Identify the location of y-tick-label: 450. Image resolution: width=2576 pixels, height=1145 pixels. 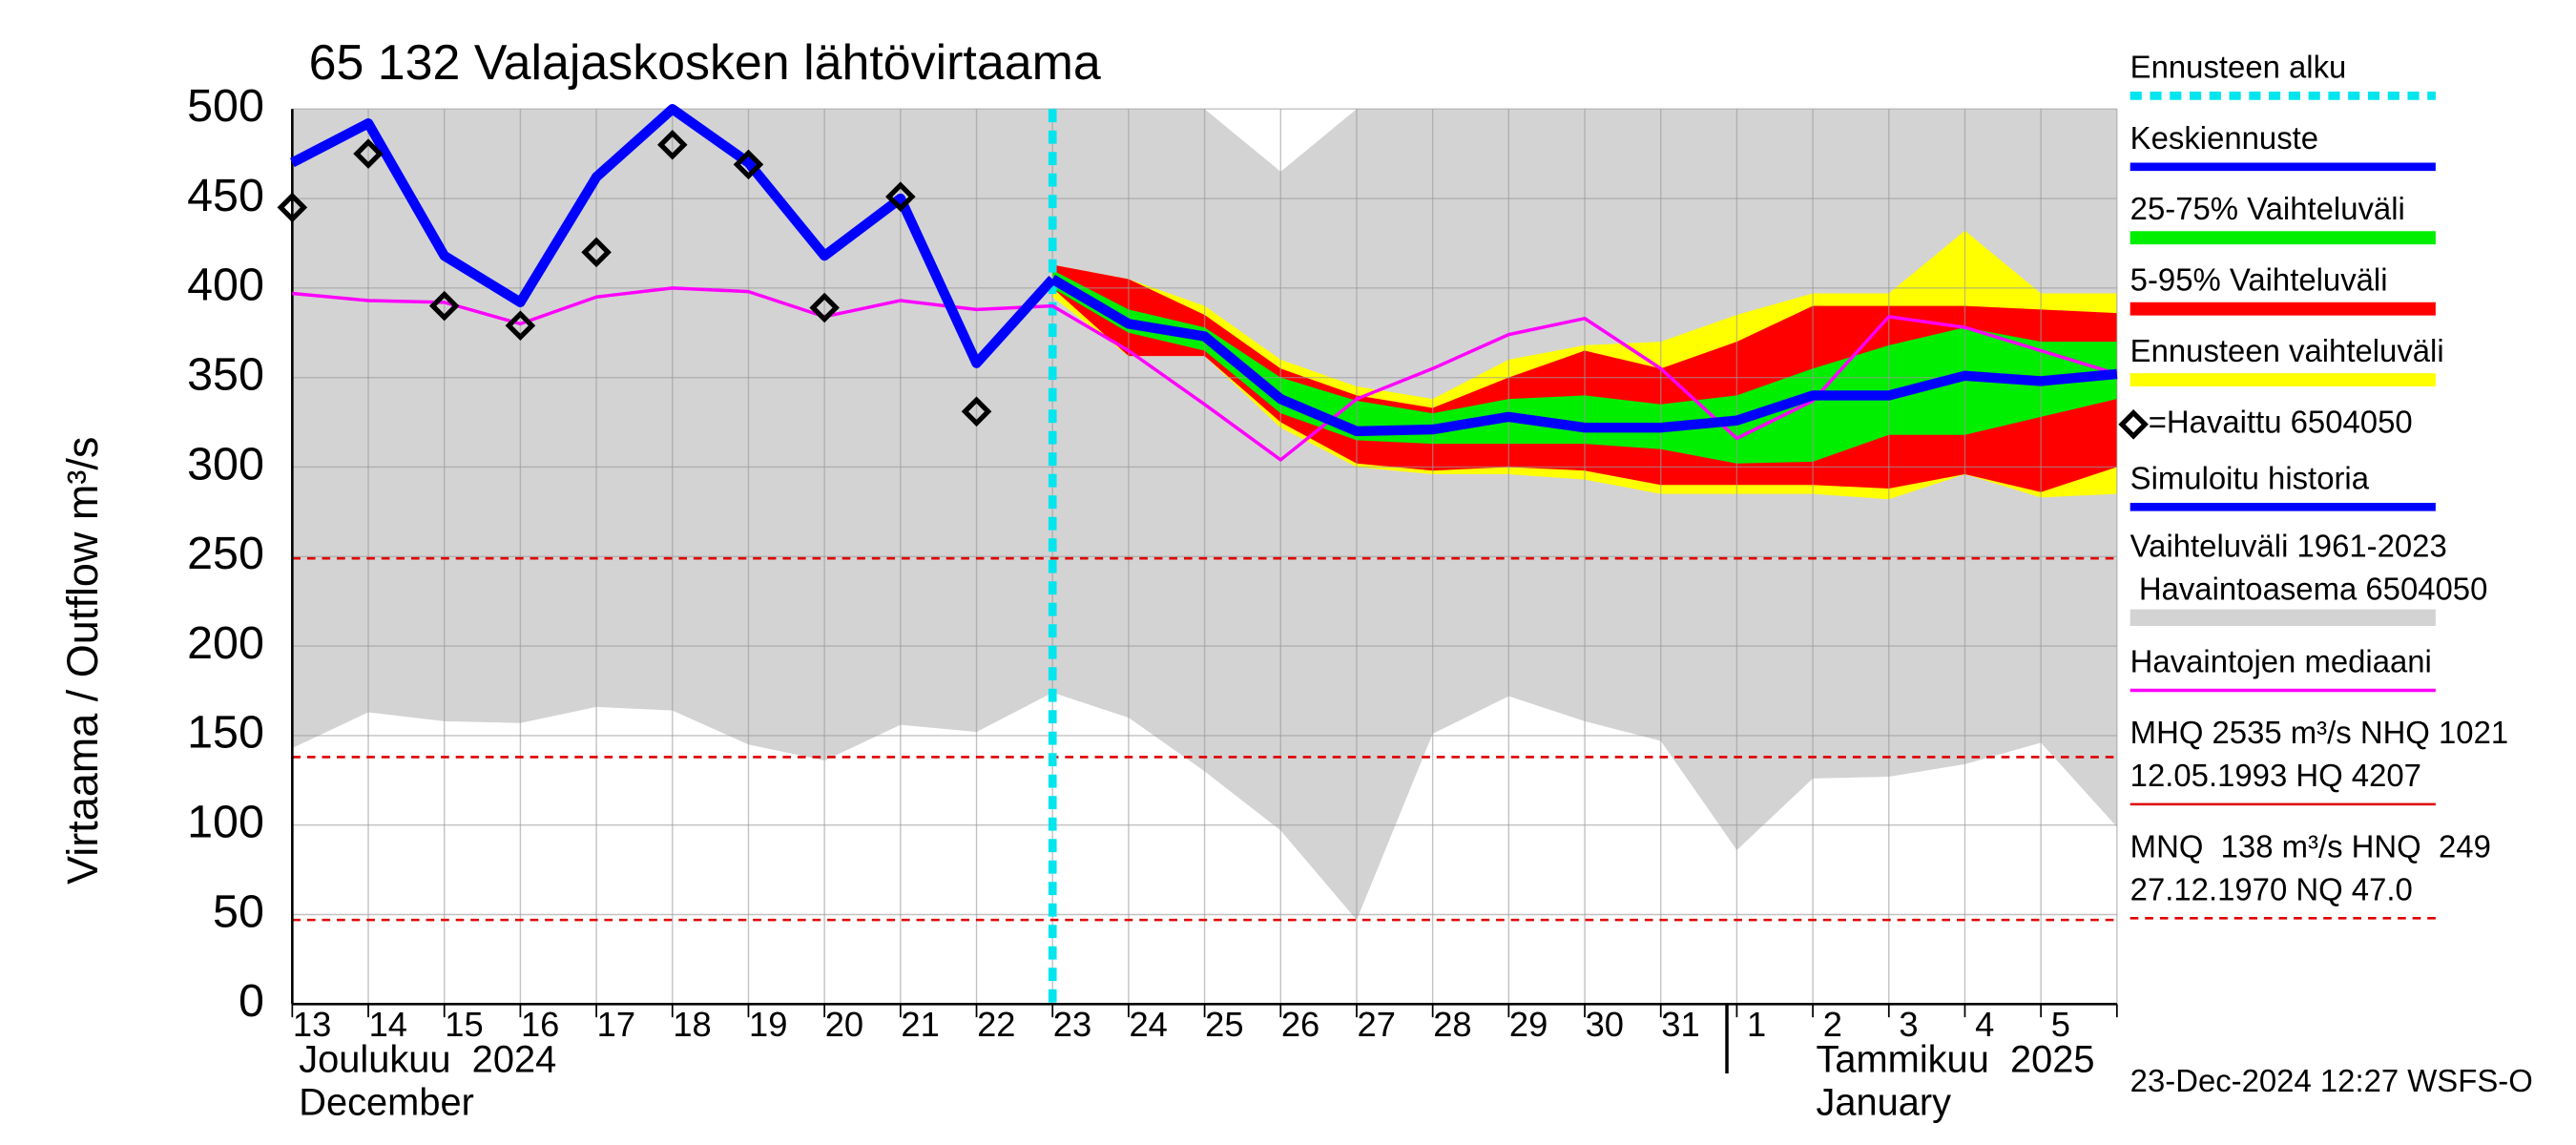
(225, 195).